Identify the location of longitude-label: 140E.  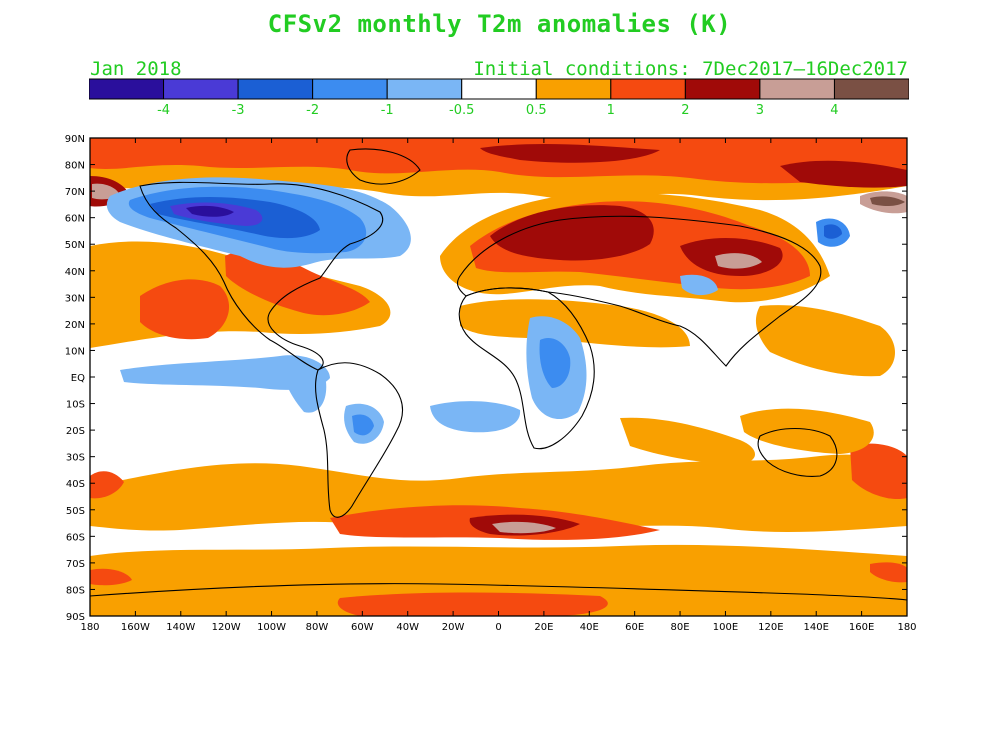
(816, 627).